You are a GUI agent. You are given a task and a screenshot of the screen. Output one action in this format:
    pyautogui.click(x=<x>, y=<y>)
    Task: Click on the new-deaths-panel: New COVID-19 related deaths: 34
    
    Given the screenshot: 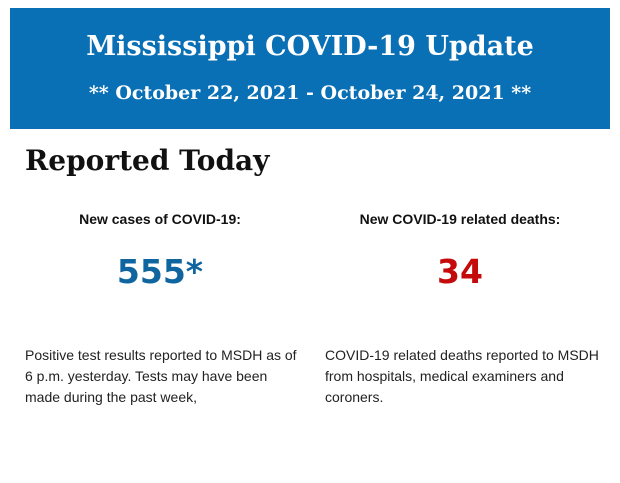 What is the action you would take?
    pyautogui.click(x=460, y=248)
    